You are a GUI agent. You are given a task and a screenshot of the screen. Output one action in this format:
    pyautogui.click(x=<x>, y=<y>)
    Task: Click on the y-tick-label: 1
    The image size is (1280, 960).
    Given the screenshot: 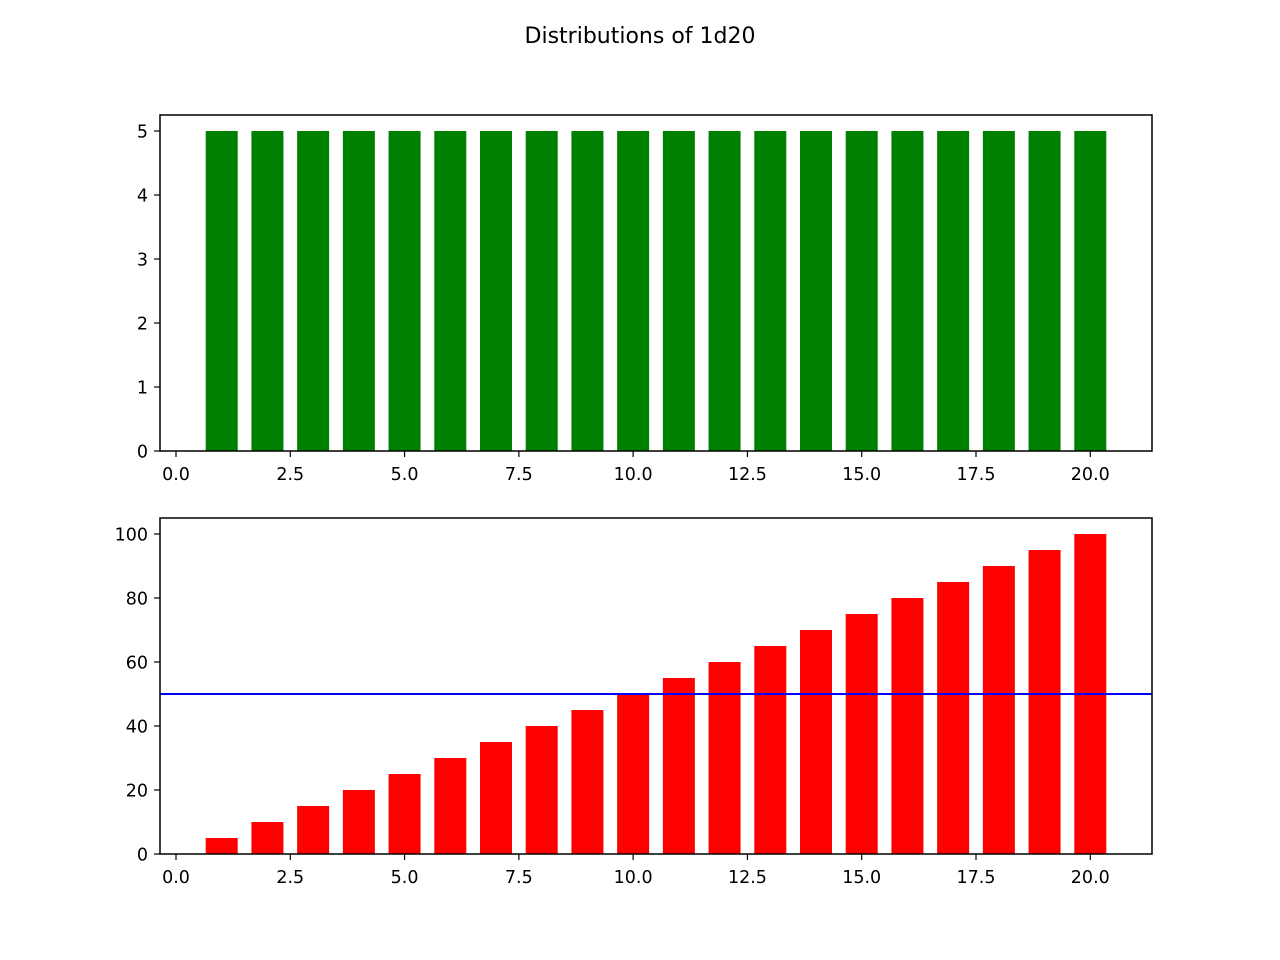 What is the action you would take?
    pyautogui.click(x=142, y=389)
    